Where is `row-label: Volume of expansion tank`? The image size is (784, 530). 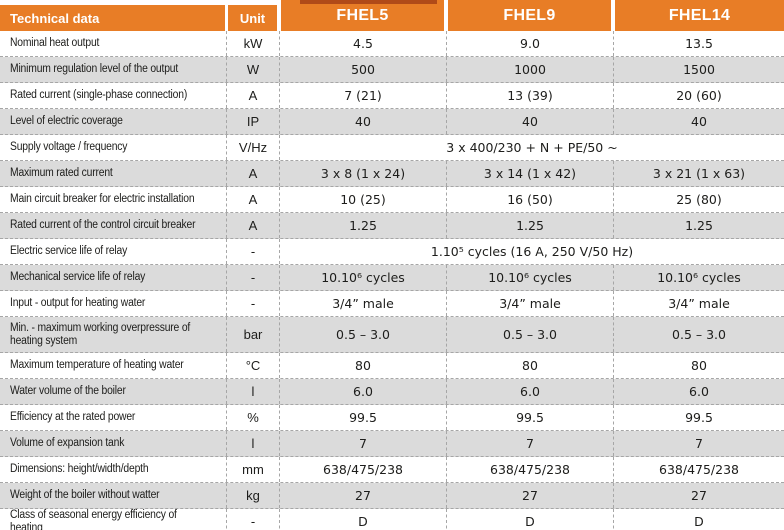 row-label: Volume of expansion tank is located at coordinates (113, 443).